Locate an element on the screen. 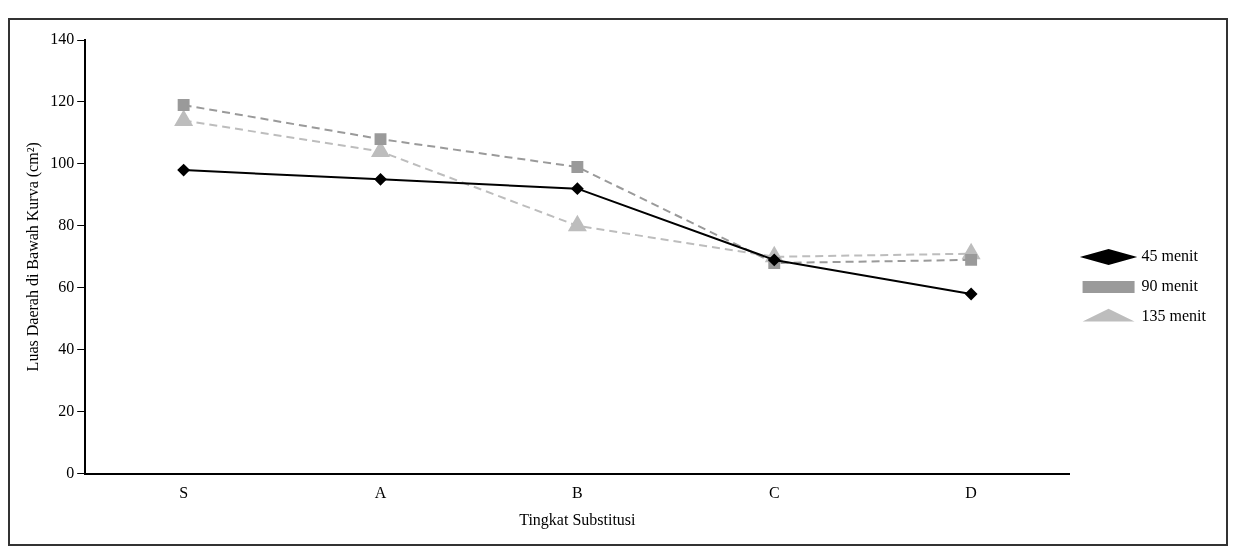  legend-label: 135 menit is located at coordinates (1174, 316).